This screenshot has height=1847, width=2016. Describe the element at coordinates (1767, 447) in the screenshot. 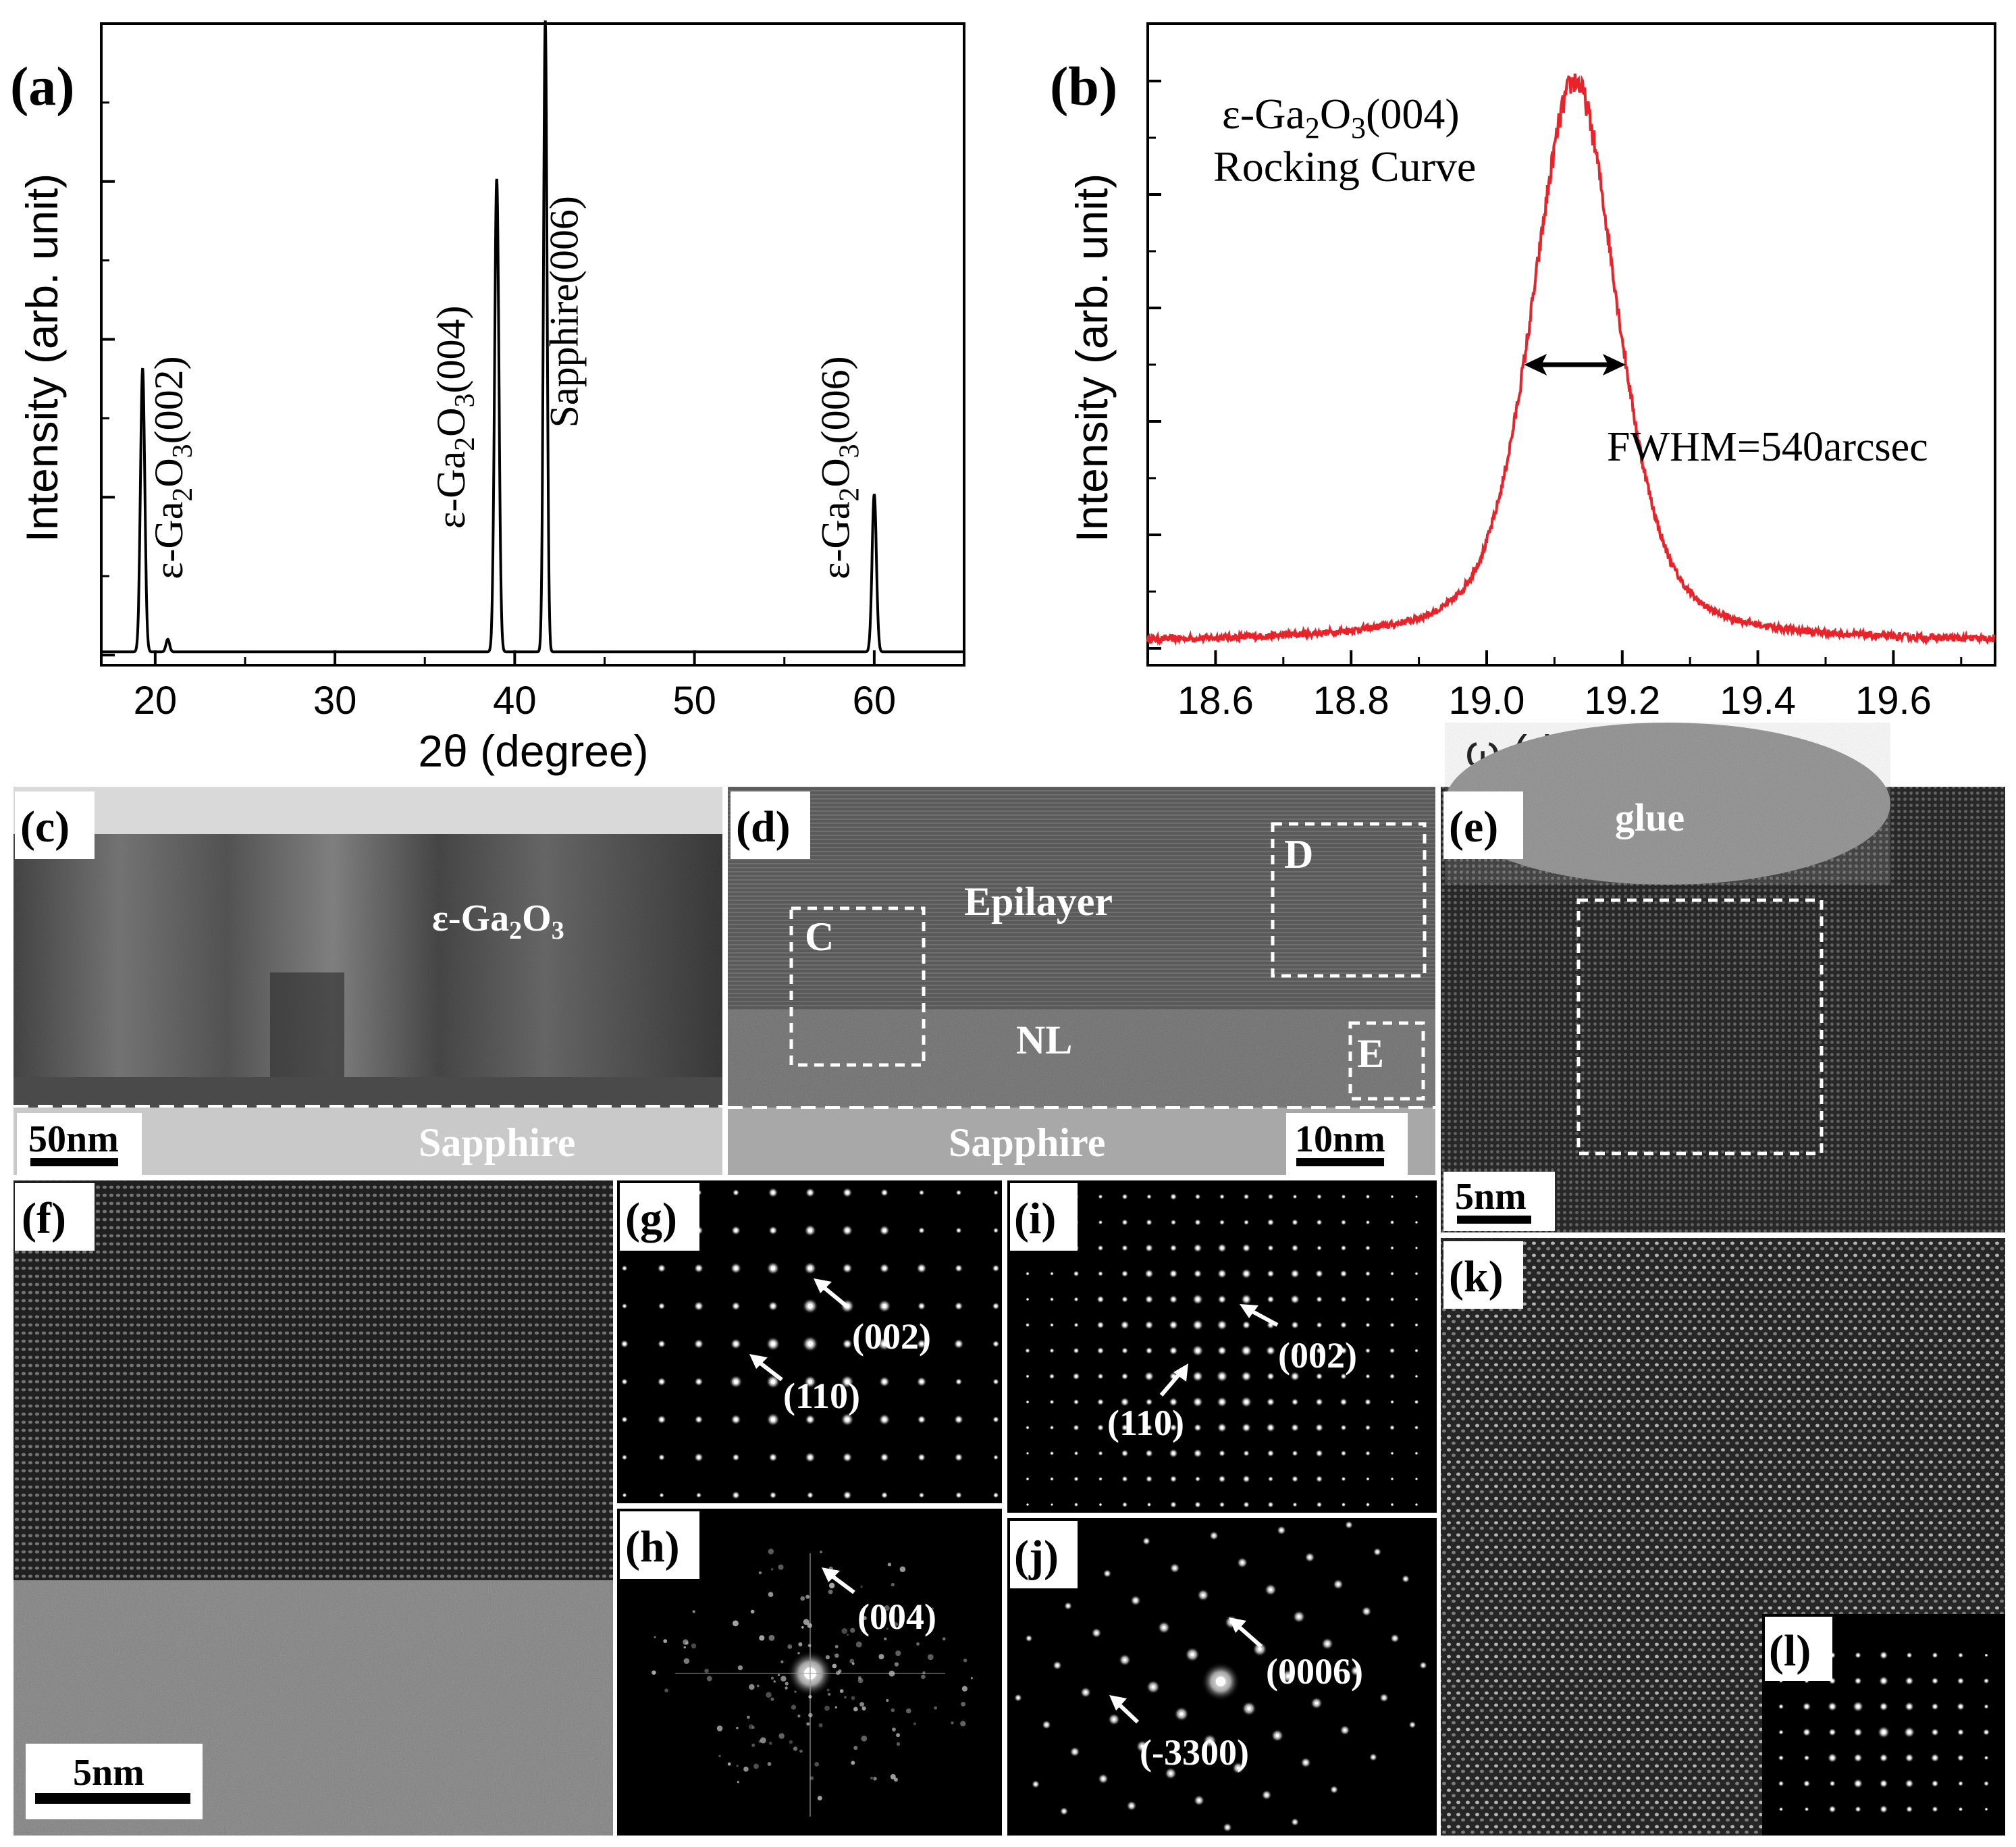

I see `fwhm-label: FWHM=540arcsec` at that location.